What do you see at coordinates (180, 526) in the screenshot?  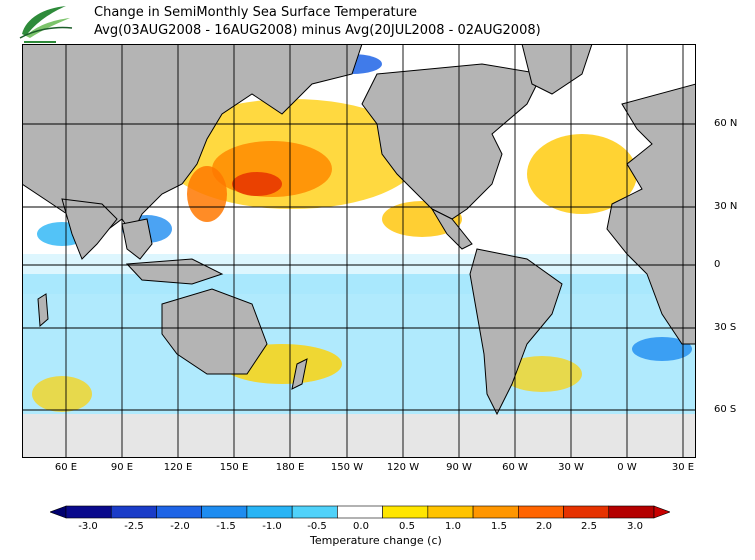 I see `colorbar-tick-label: -2.0` at bounding box center [180, 526].